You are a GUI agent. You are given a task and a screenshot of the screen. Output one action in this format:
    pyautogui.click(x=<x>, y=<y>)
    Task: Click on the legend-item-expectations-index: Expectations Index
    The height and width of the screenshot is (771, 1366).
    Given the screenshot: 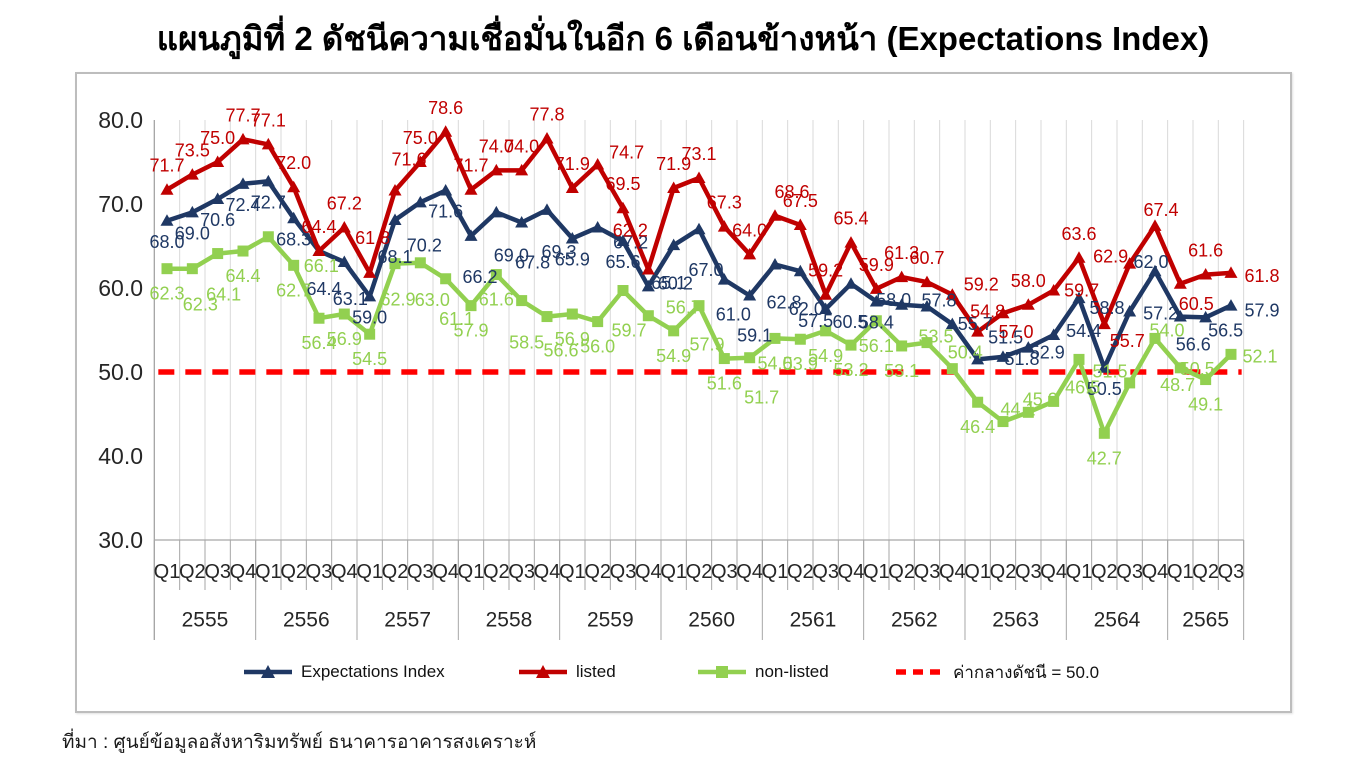 What is the action you would take?
    pyautogui.click(x=344, y=672)
    